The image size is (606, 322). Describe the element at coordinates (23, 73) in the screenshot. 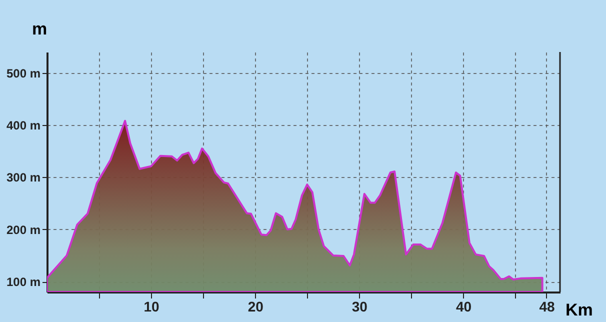

I see `y-tick-label: 500 m` at that location.